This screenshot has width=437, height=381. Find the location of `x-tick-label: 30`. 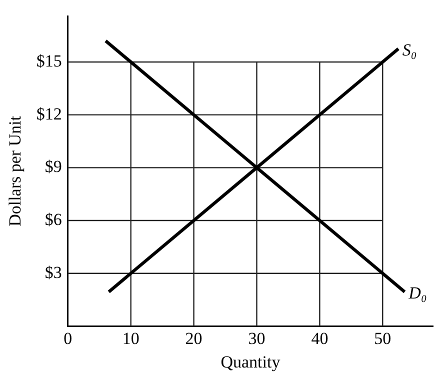

x-tick-label: 30 is located at coordinates (257, 338).